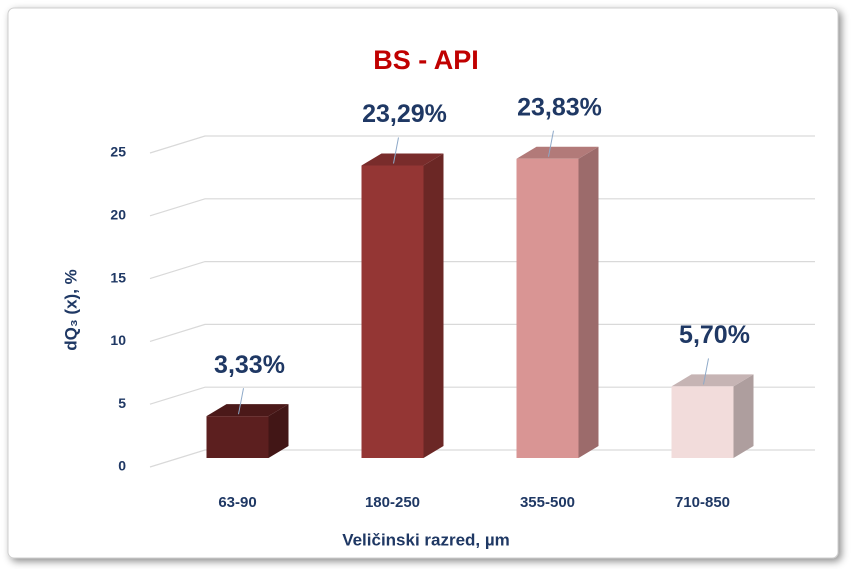 This screenshot has width=853, height=569. What do you see at coordinates (559, 107) in the screenshot?
I see `data-label: 23,83%` at bounding box center [559, 107].